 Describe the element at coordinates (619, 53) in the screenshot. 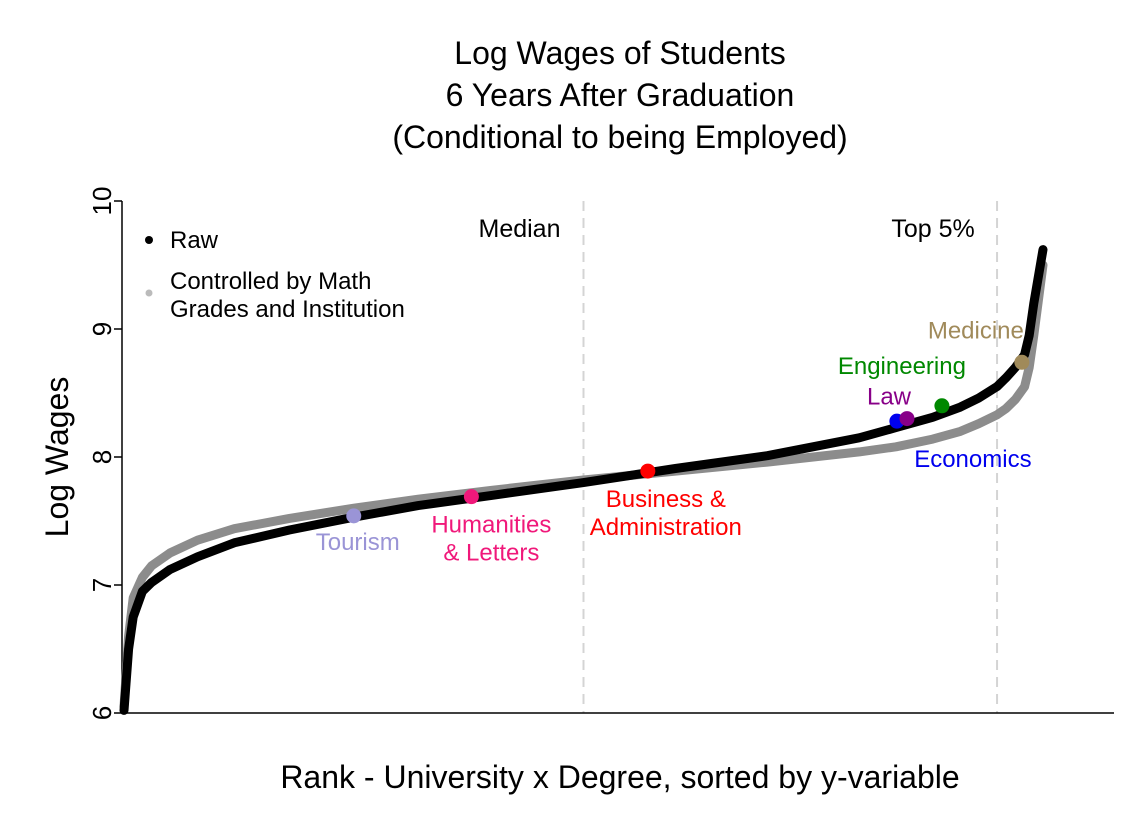

I see `chart-title-line-1: Log Wages of Students` at that location.